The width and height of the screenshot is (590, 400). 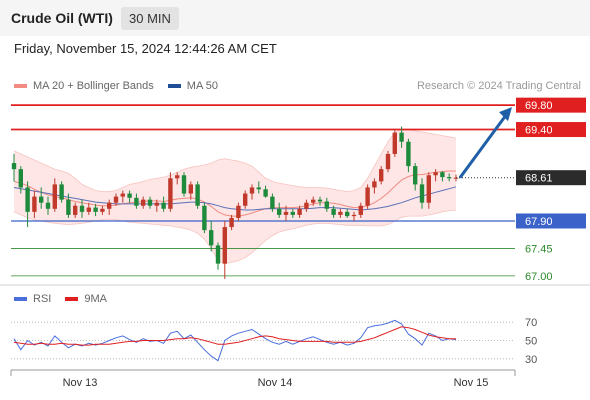 I want to click on forecast-arrow-head, so click(x=505, y=114).